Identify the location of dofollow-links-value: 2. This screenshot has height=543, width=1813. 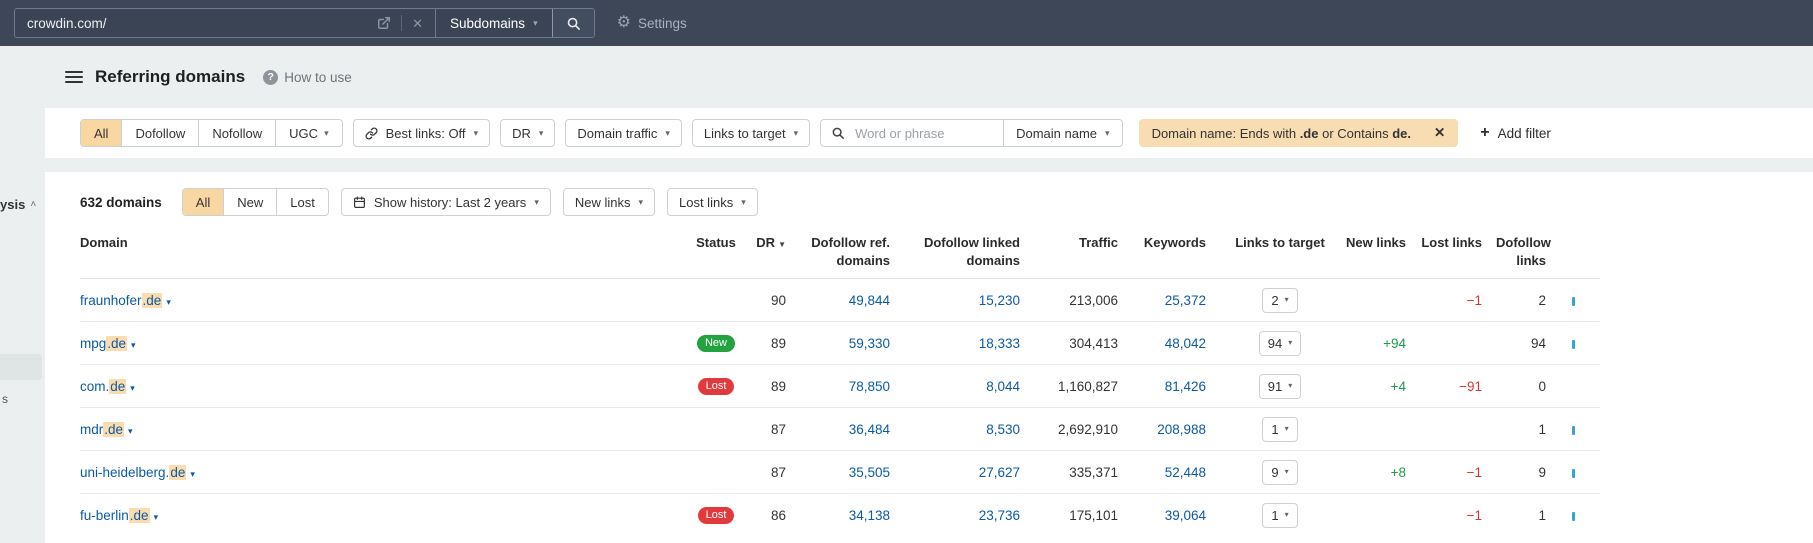
(1528, 300).